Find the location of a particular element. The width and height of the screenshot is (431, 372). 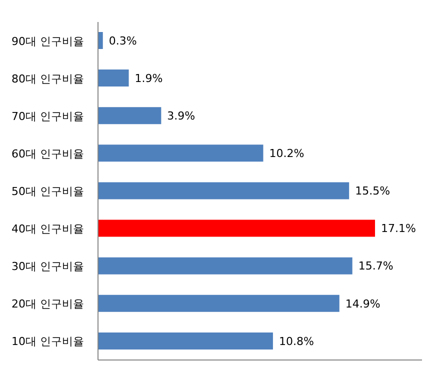

data-label: 14.9% is located at coordinates (362, 303).